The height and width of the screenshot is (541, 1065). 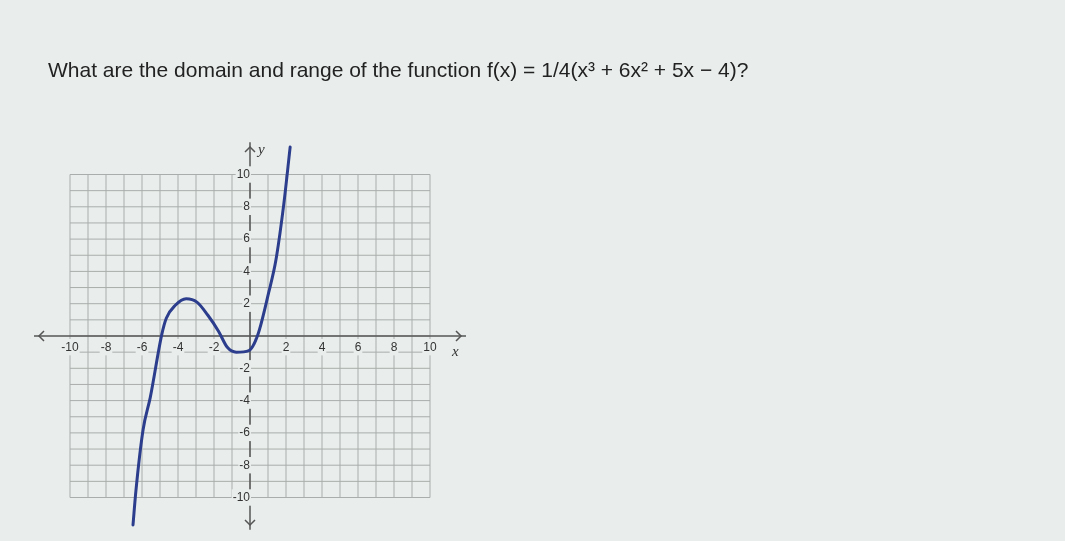 What do you see at coordinates (243, 173) in the screenshot?
I see `y-tick-label: 10` at bounding box center [243, 173].